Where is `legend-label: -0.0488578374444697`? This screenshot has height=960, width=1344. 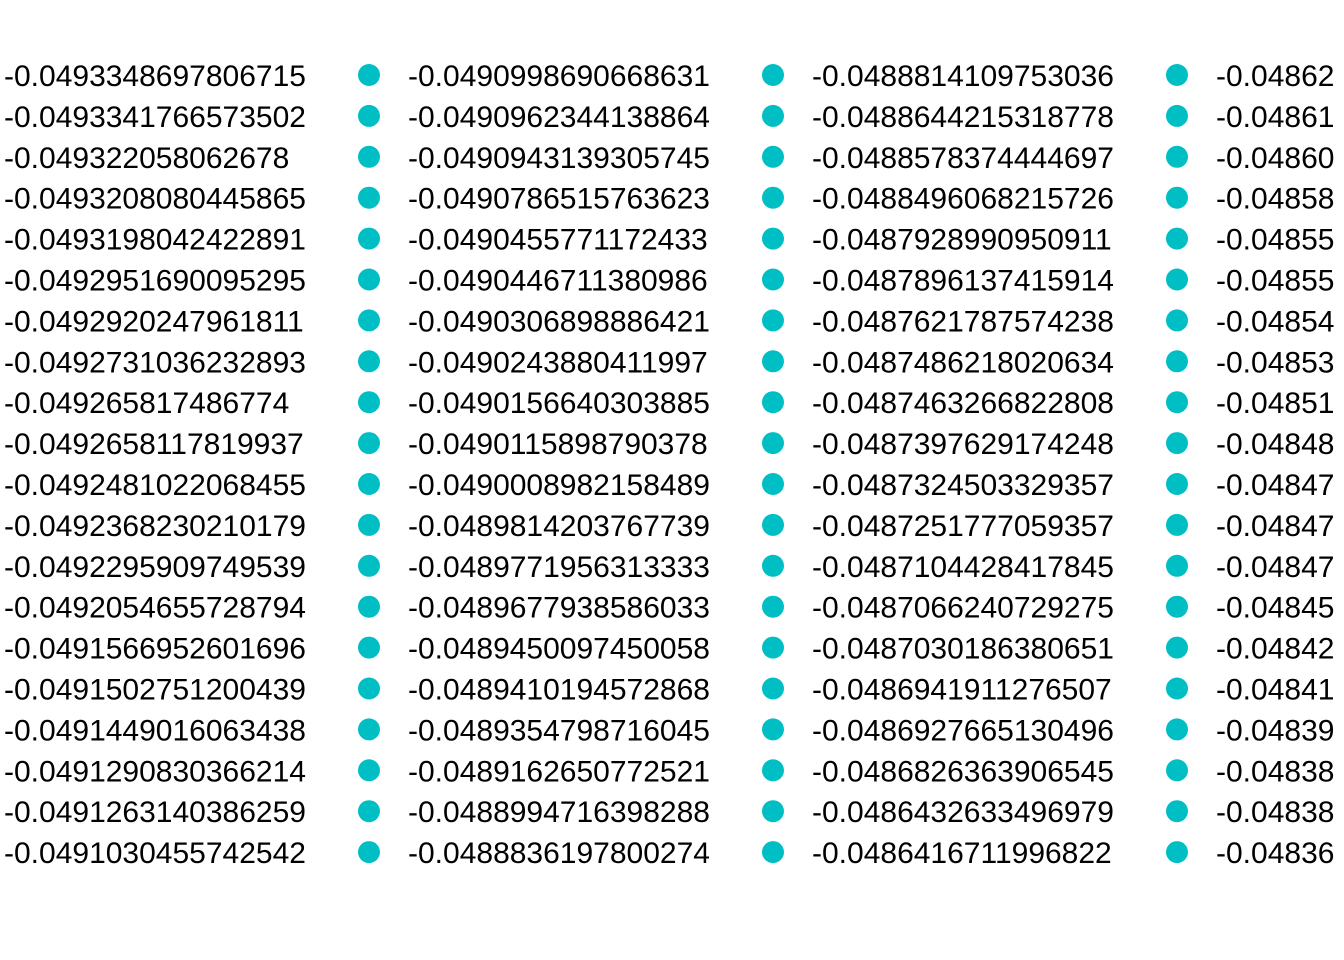 legend-label: -0.0488578374444697 is located at coordinates (963, 158).